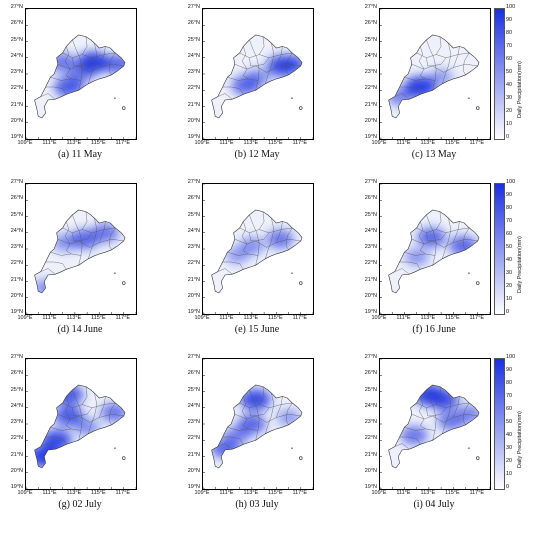 The height and width of the screenshot is (544, 550). I want to click on colorbar-tick: 50, so click(509, 422).